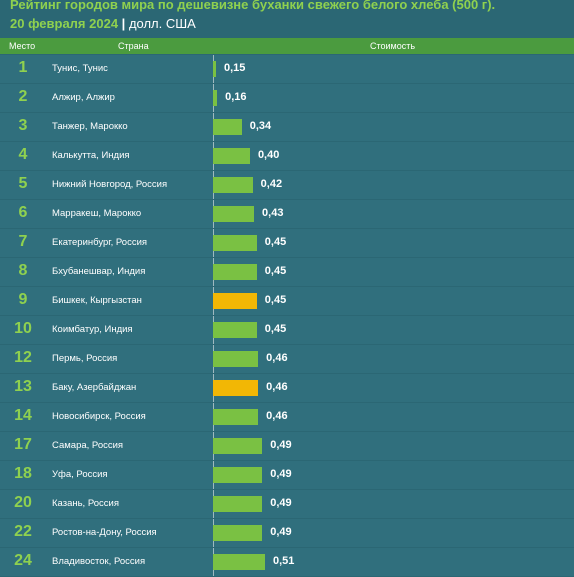  What do you see at coordinates (23, 212) in the screenshot?
I see `rank-label: 6` at bounding box center [23, 212].